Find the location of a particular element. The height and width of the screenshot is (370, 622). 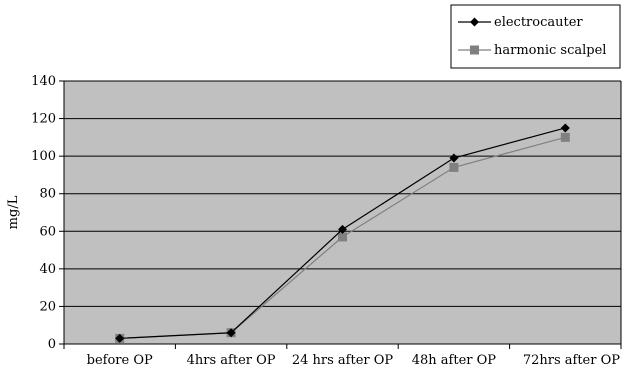

legend-box is located at coordinates (535, 36).